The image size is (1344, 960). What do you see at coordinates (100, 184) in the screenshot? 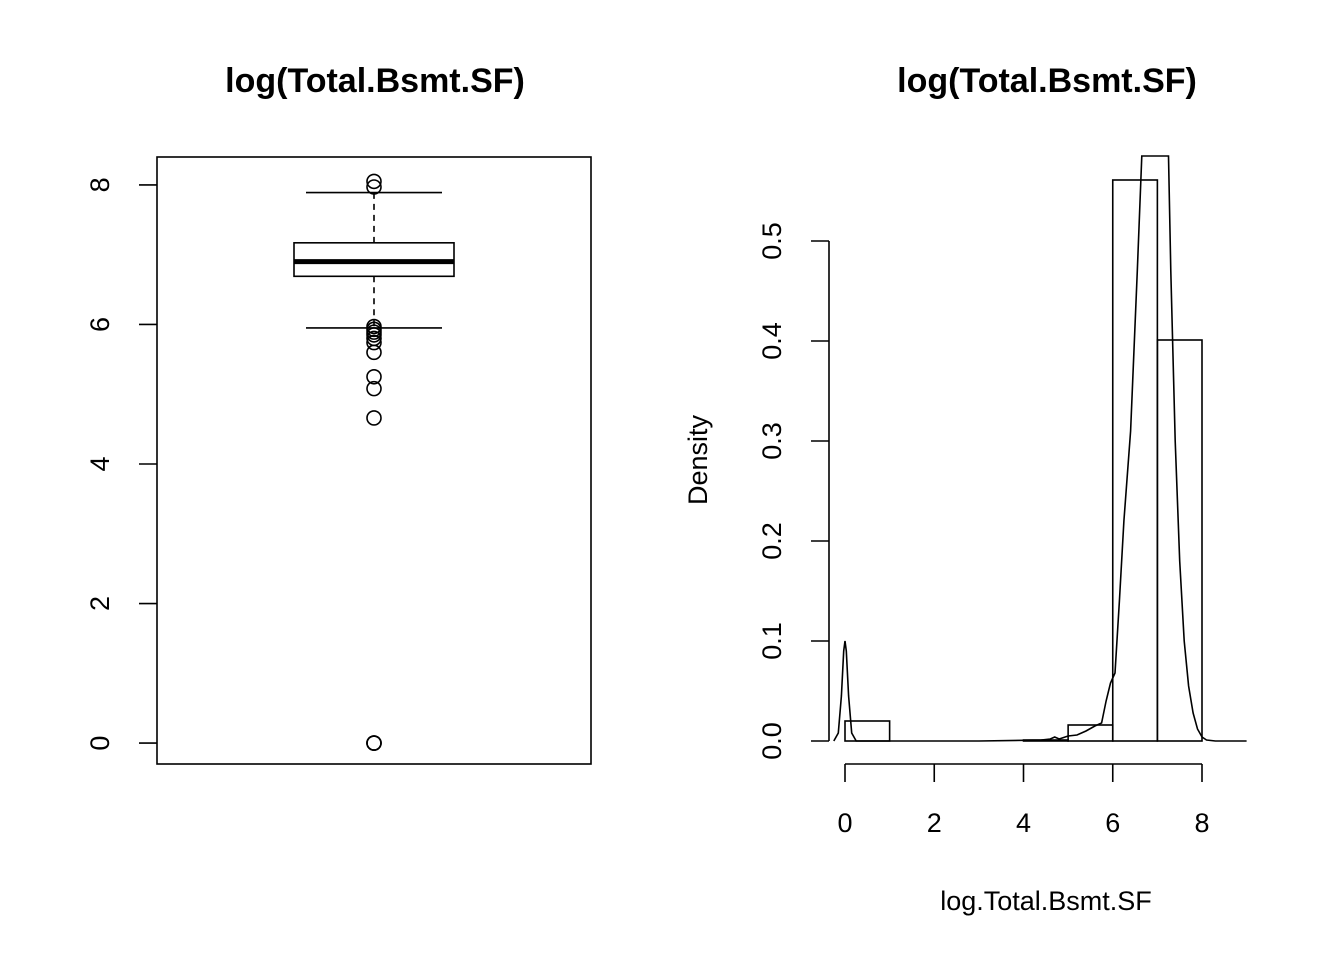
I see `boxplot-y-tick-label: 8` at bounding box center [100, 184].